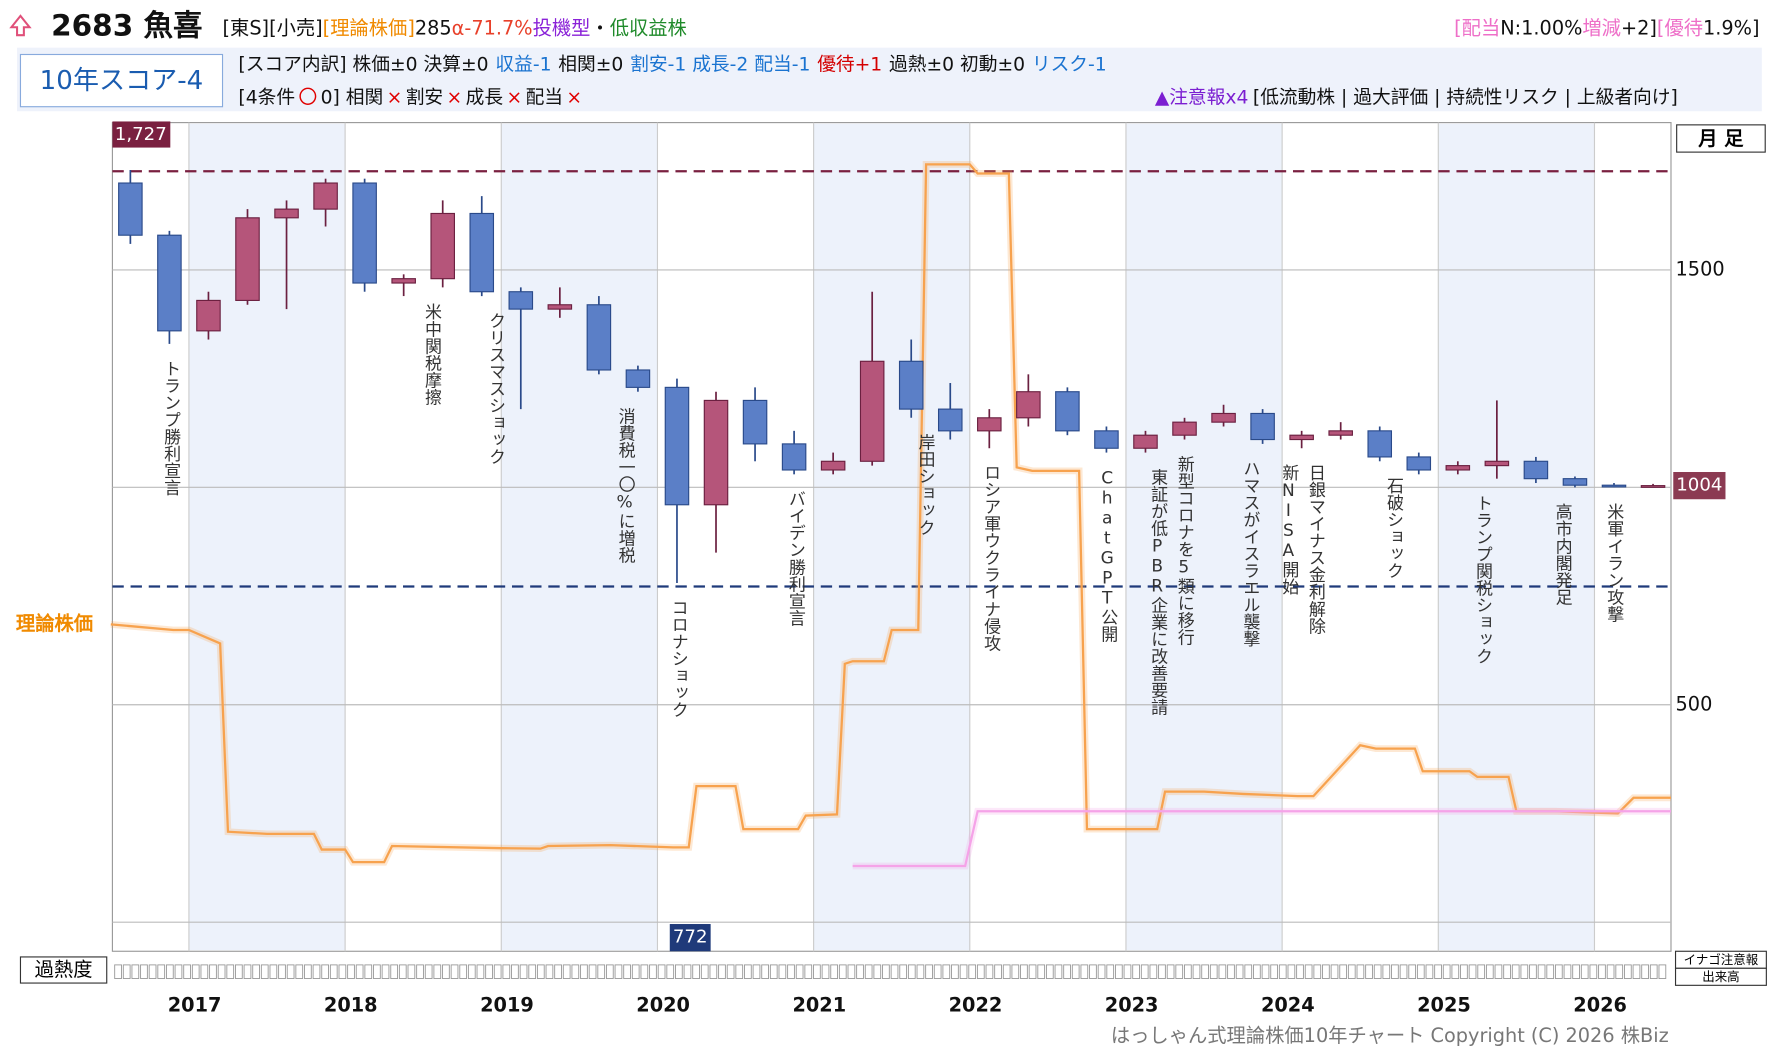  I want to click on event-label: ChatGPT公開, so click(1107, 555).